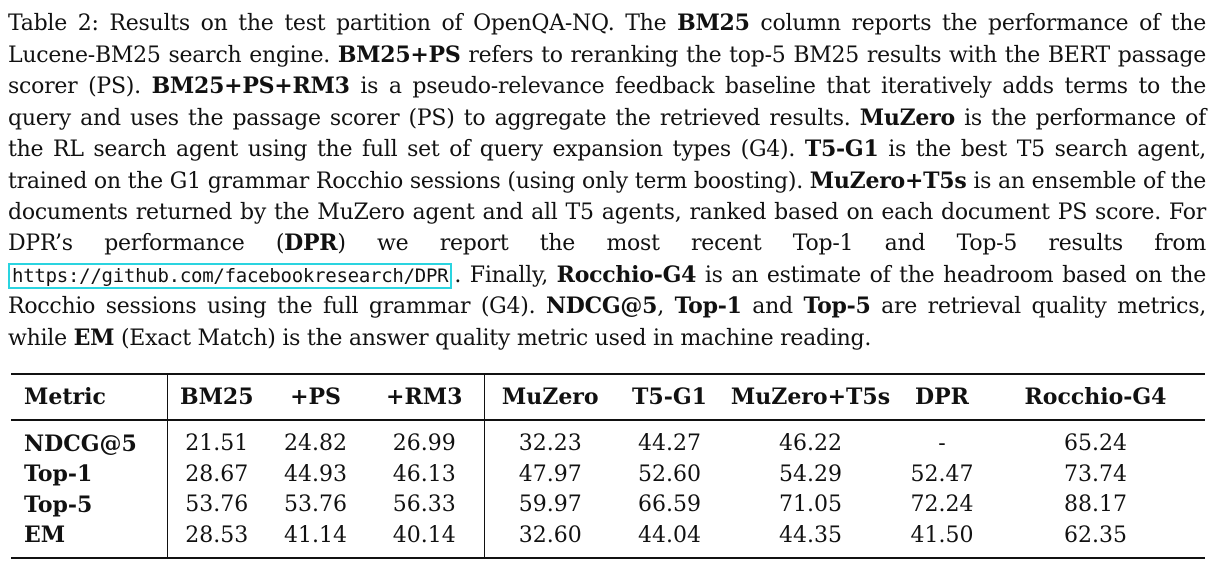 This screenshot has width=1219, height=567. Describe the element at coordinates (550, 444) in the screenshot. I see `table-cell: 32.23` at that location.